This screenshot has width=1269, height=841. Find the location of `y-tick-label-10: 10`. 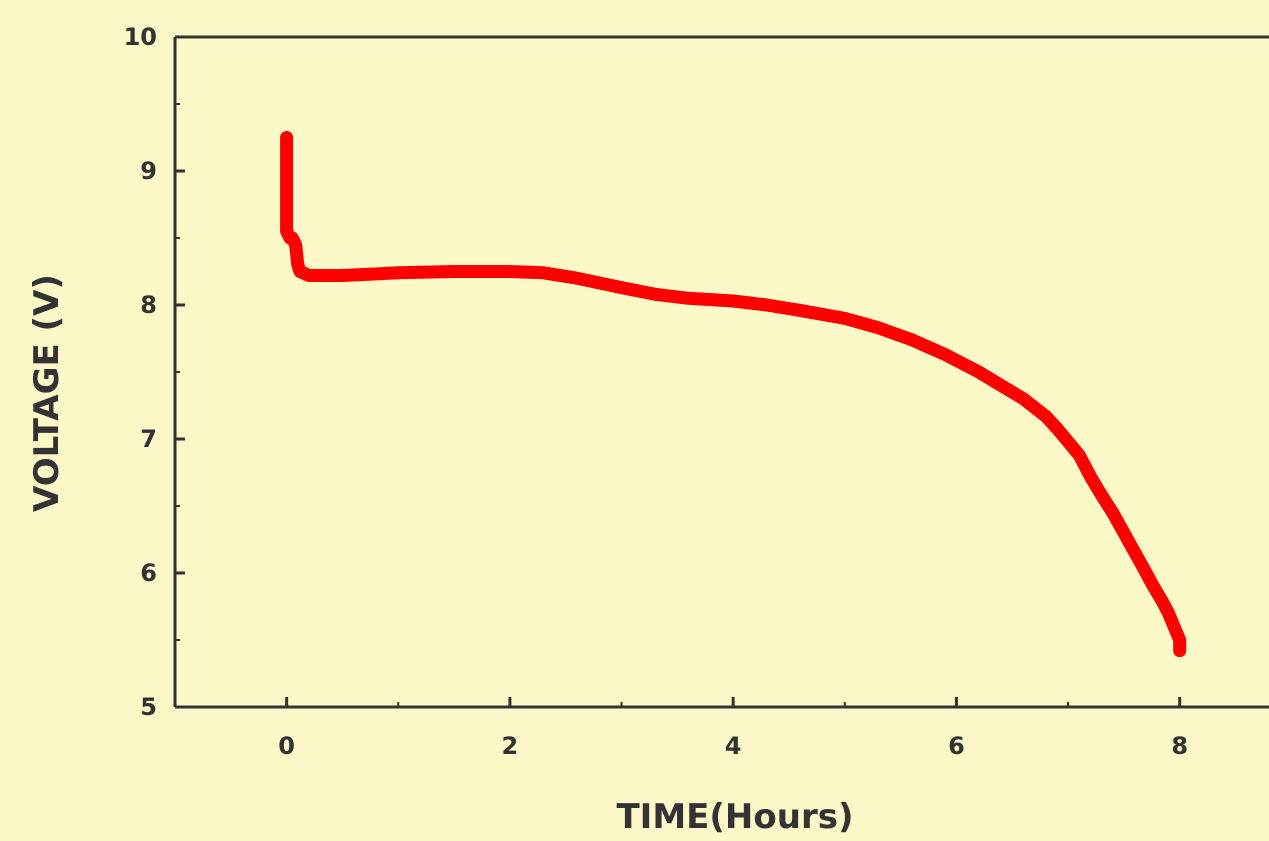

y-tick-label-10: 10 is located at coordinates (140, 37).